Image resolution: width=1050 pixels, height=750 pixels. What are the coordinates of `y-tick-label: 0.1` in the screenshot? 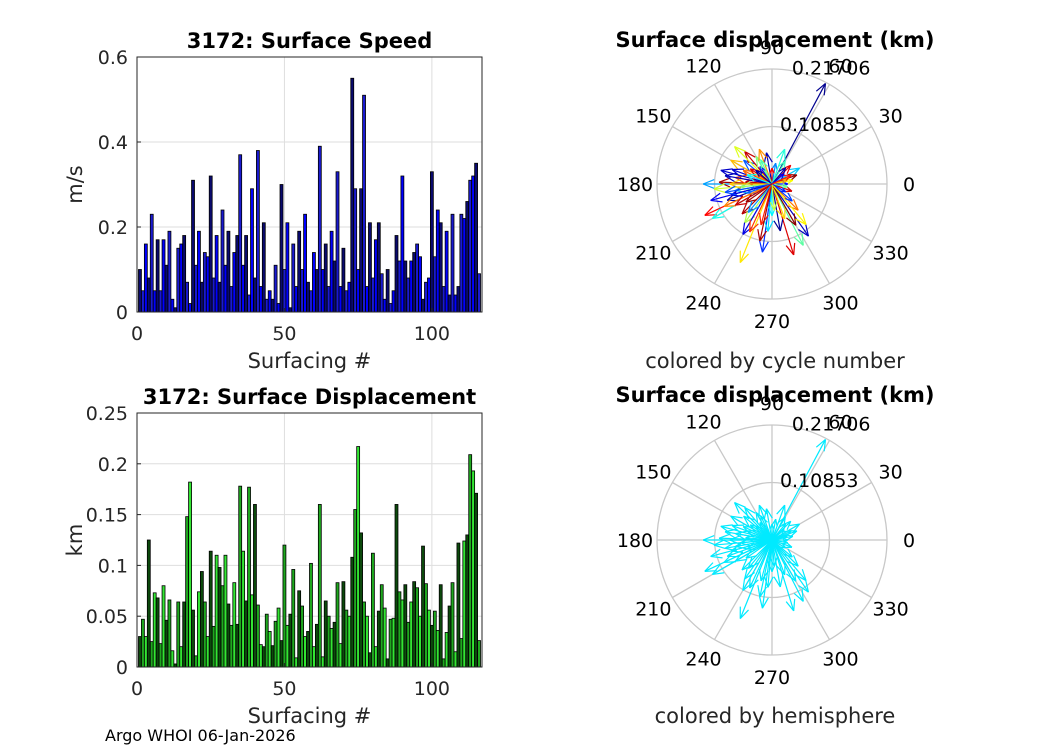 It's located at (113, 566).